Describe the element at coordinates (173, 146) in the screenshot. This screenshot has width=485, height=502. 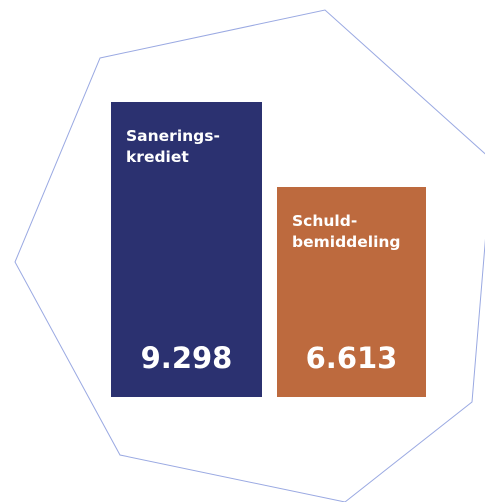
I see `category-label: Sanerings- krediet` at that location.